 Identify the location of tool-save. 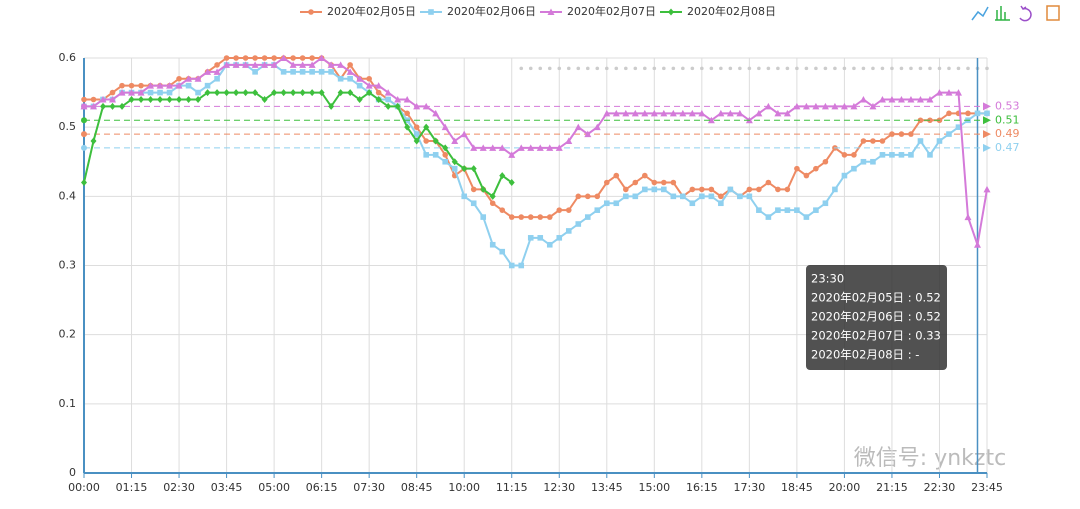
(1053, 13).